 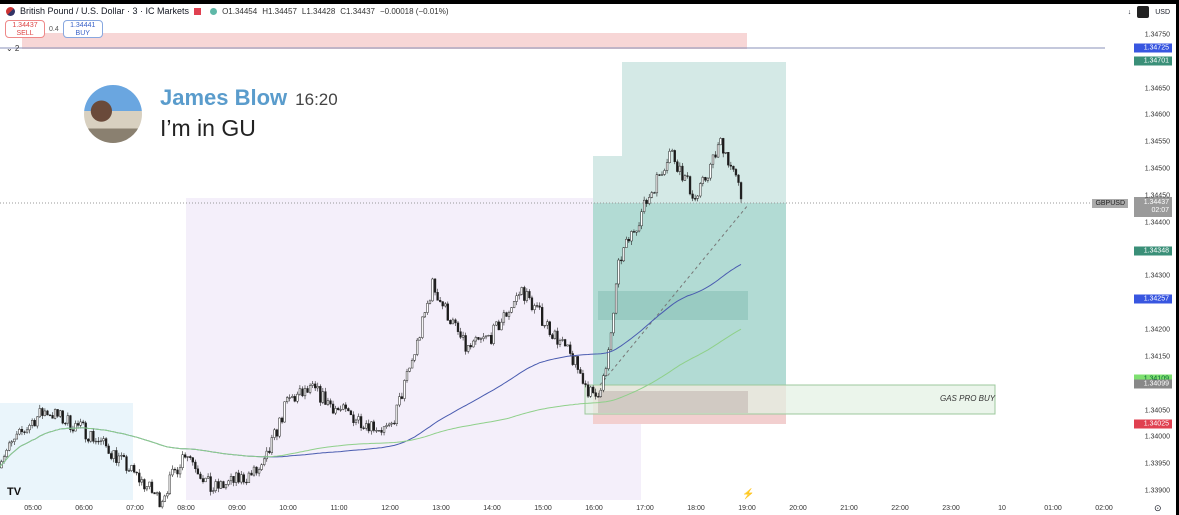 I want to click on ohlc-change: −0.00018 (−0.01%), so click(x=414, y=11).